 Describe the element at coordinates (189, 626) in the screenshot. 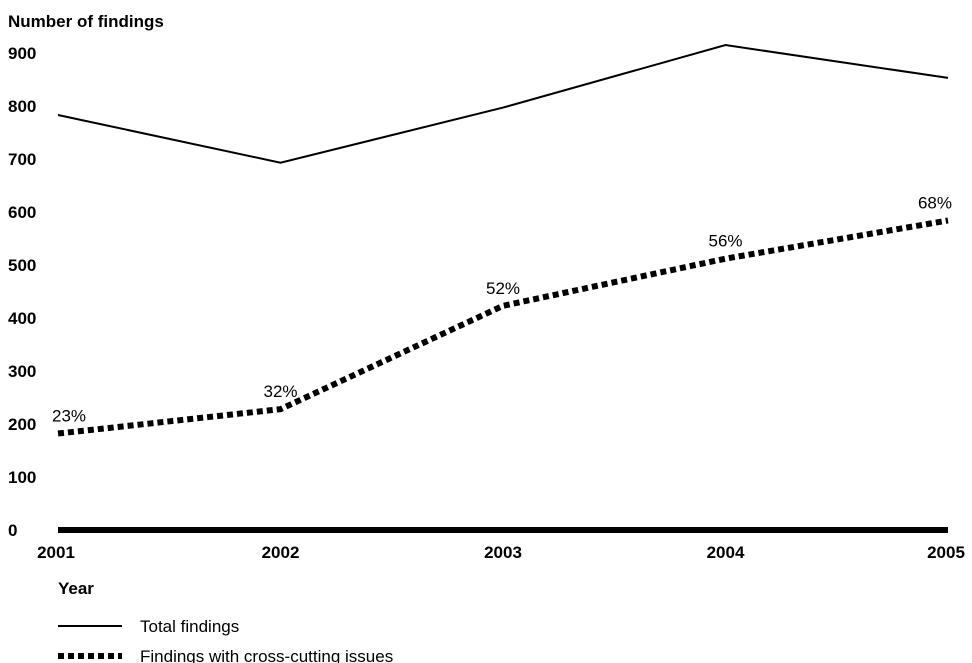

I see `legend-entry: Total findings` at that location.